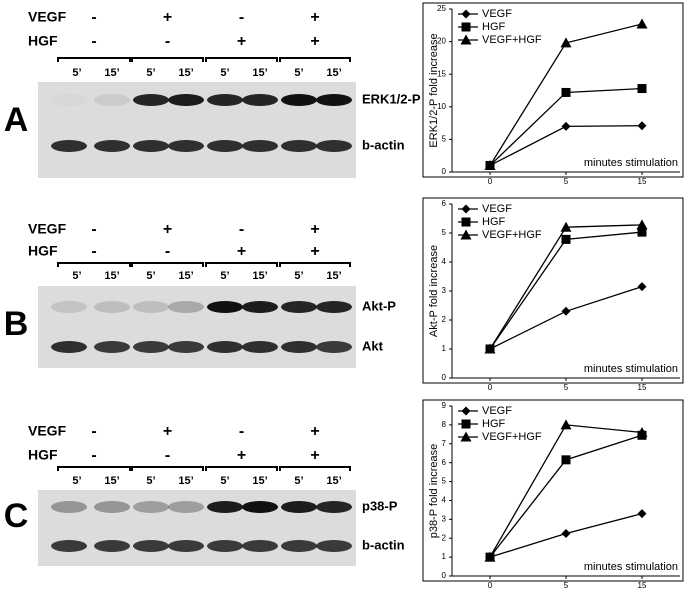 This screenshot has width=686, height=599. Describe the element at coordinates (441, 73) in the screenshot. I see `y-tick-label: 15` at that location.